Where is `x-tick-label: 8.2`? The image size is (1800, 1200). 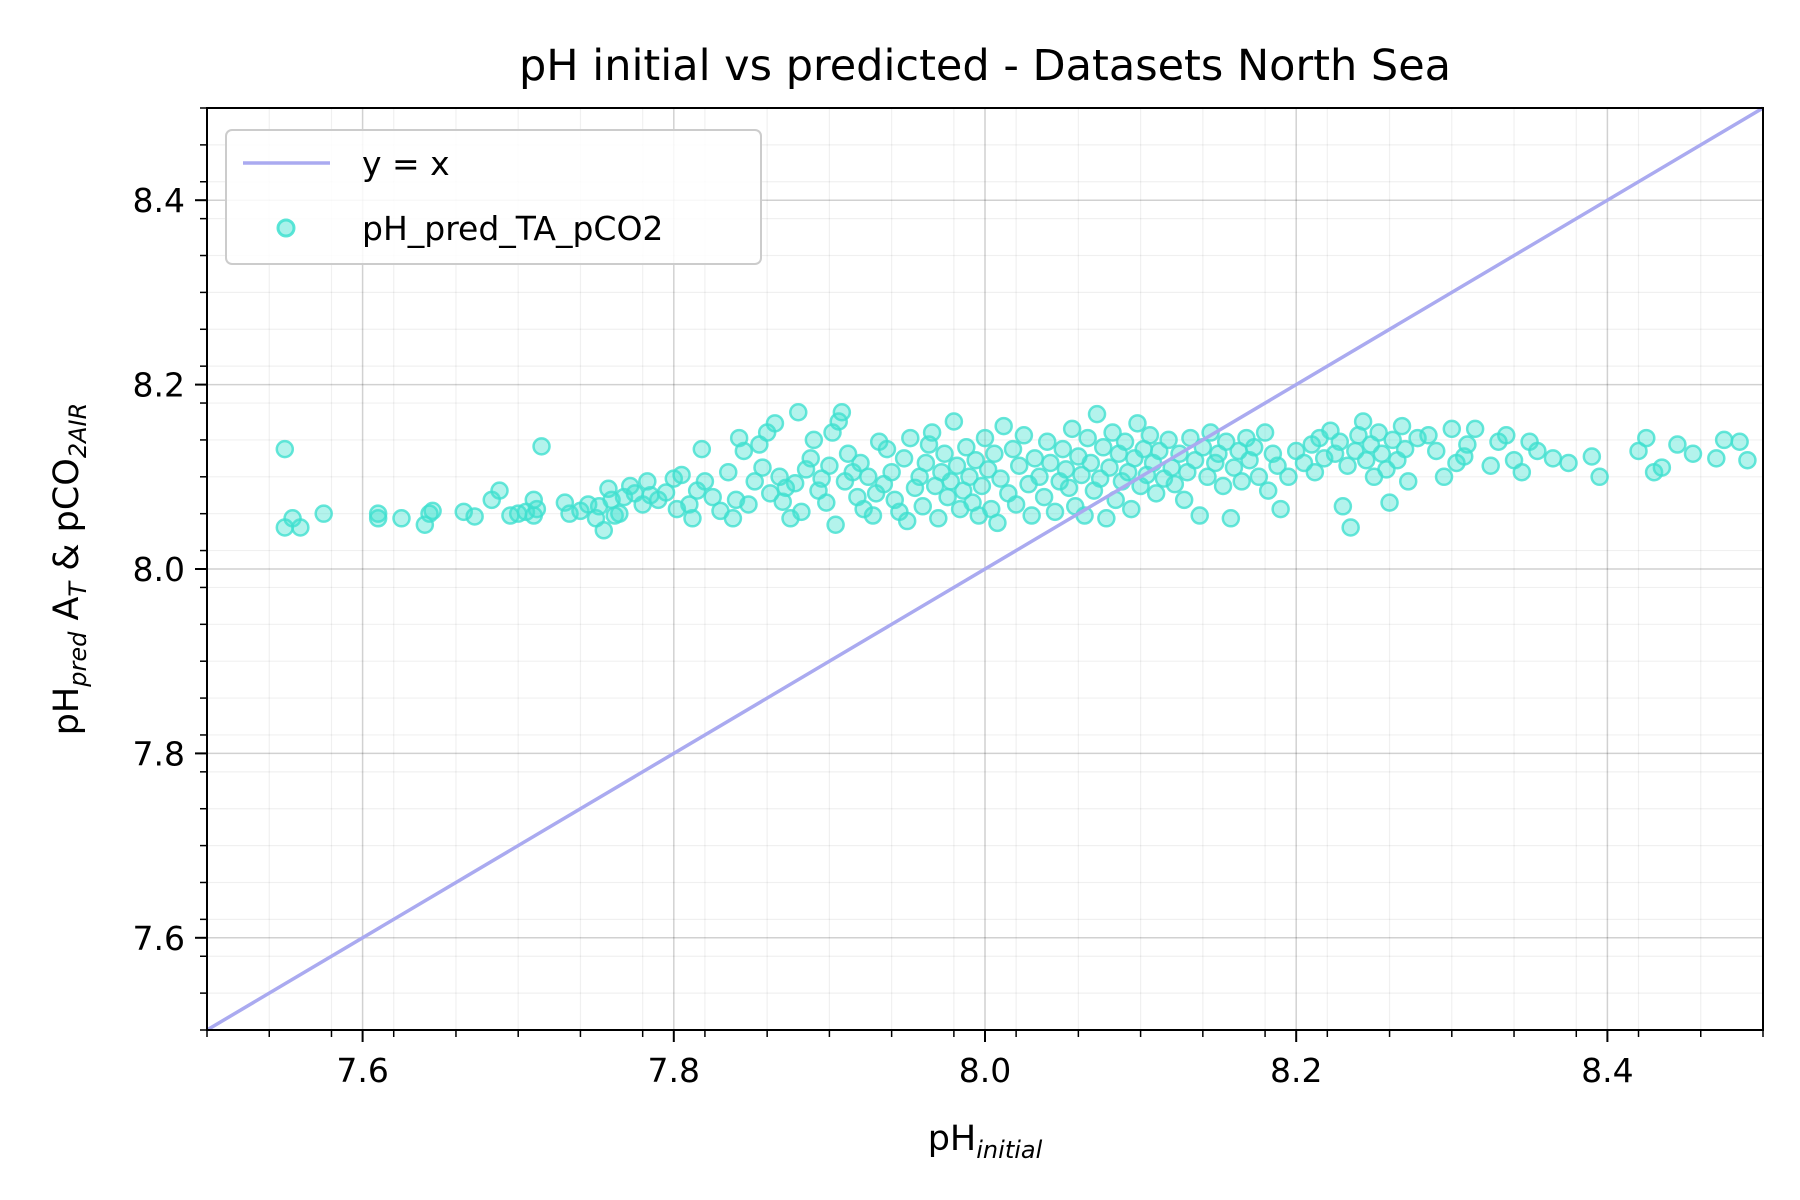
x-tick-label: 8.2 is located at coordinates (1296, 1070).